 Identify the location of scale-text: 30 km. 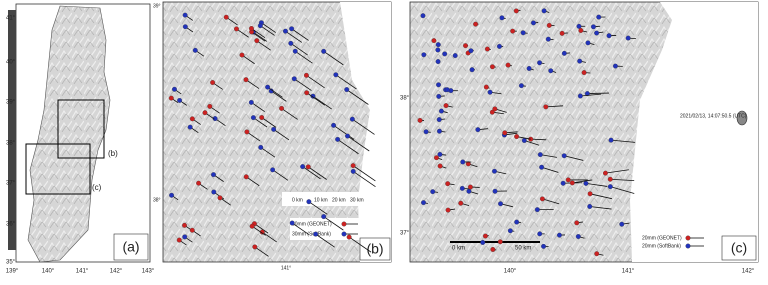
(357, 200).